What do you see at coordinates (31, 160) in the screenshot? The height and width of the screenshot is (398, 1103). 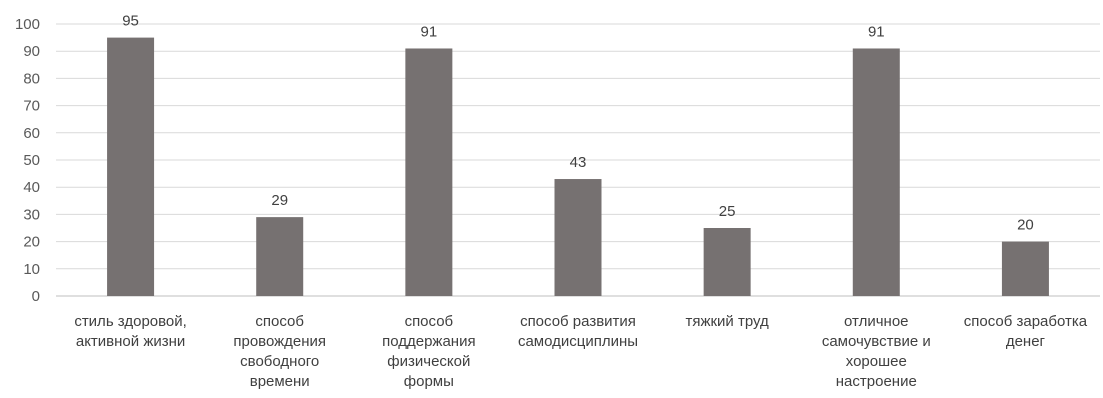 I see `y-tick-label: 50` at bounding box center [31, 160].